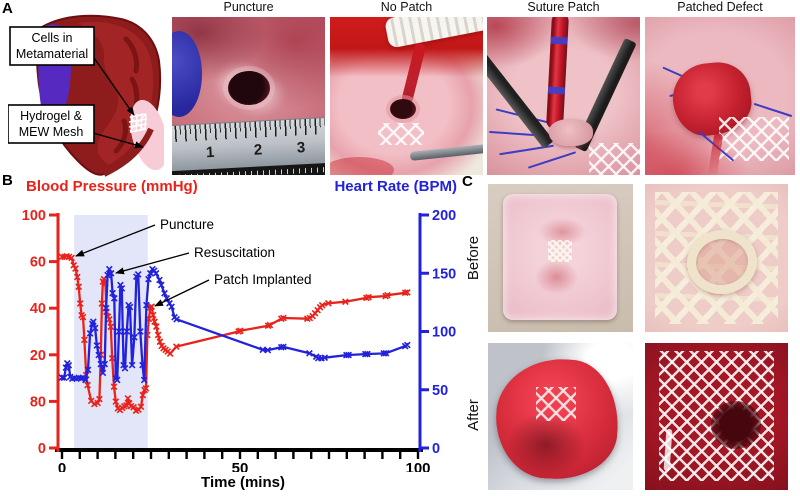 Image resolution: width=800 pixels, height=496 pixels. What do you see at coordinates (473, 415) in the screenshot?
I see `row-label-after: After` at bounding box center [473, 415].